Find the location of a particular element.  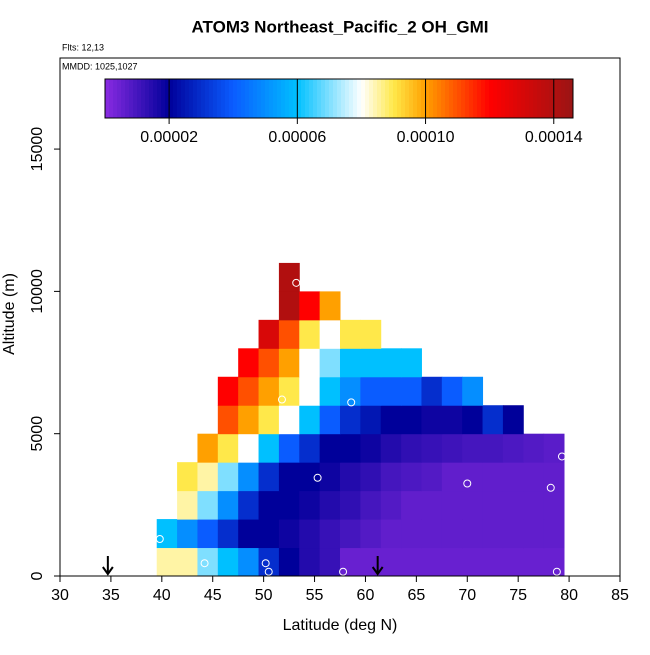

x-tick-label: 75 is located at coordinates (518, 595).